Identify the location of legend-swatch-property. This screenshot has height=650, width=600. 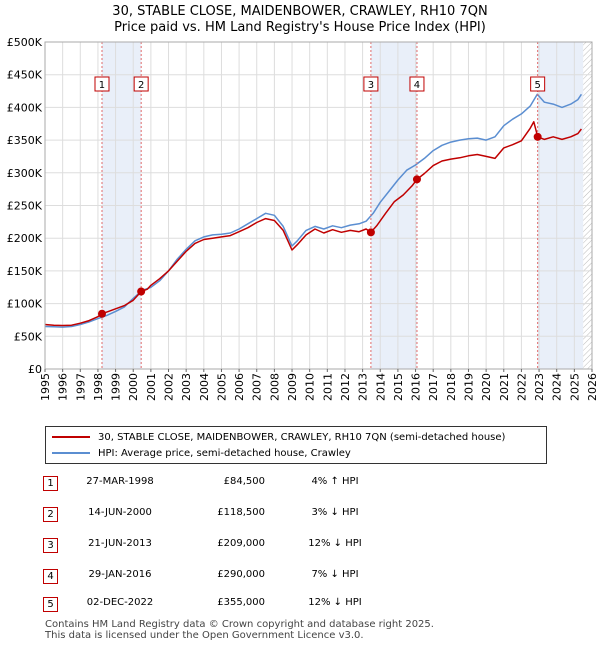
(71, 437).